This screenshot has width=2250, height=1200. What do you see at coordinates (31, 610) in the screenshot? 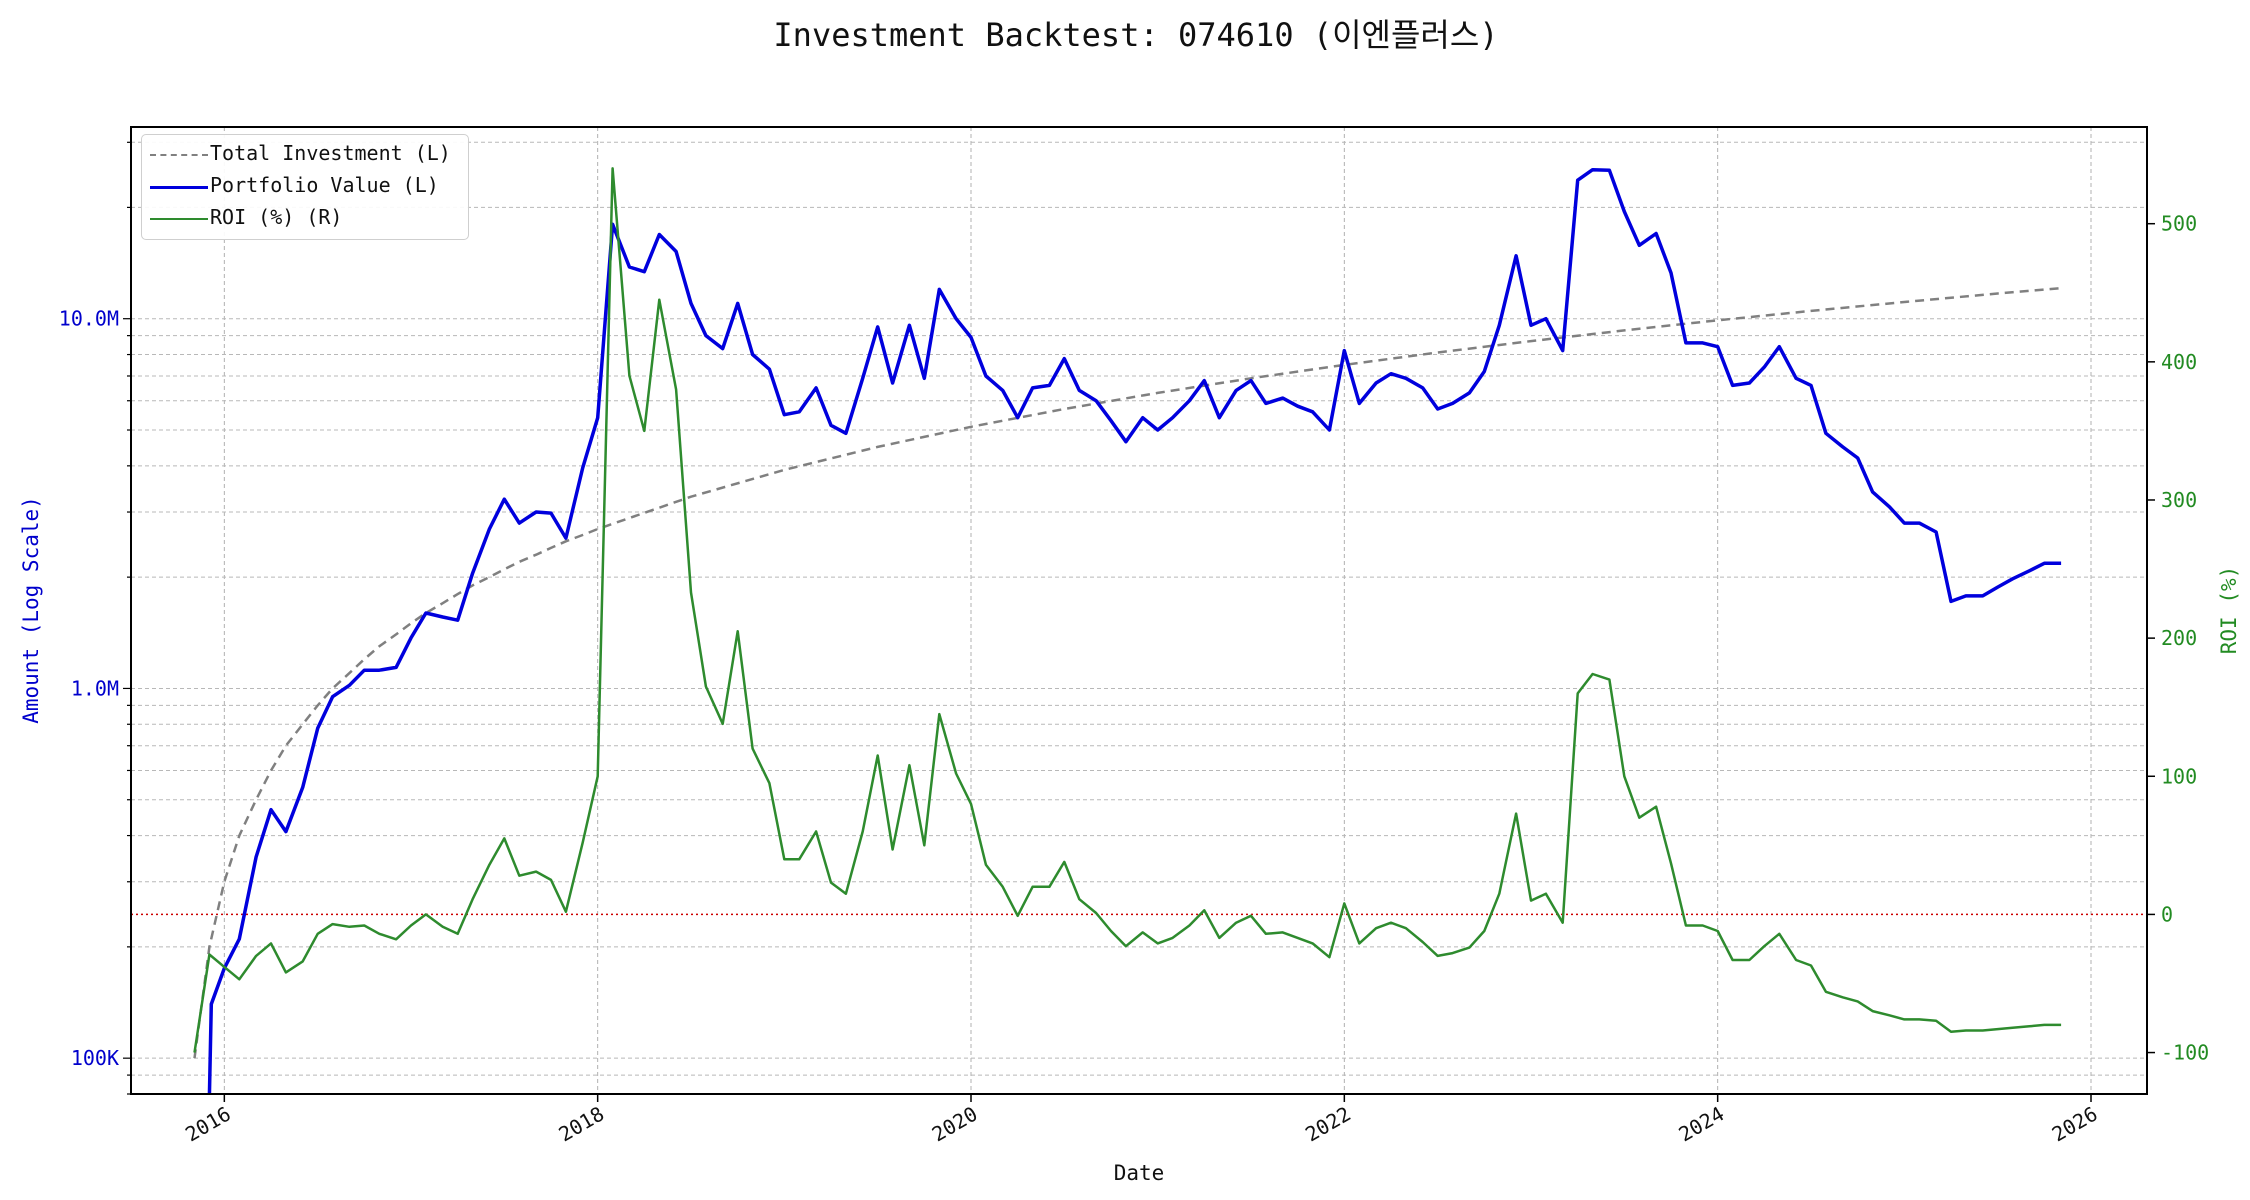
I see `y-left-axis-label: Amount (Log Scale)` at bounding box center [31, 610].